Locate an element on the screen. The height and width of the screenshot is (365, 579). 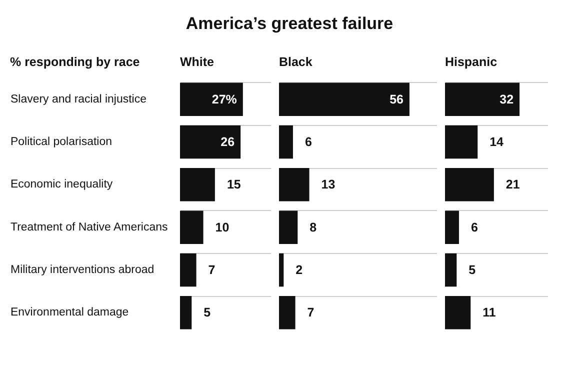
series-label: White is located at coordinates (197, 62).